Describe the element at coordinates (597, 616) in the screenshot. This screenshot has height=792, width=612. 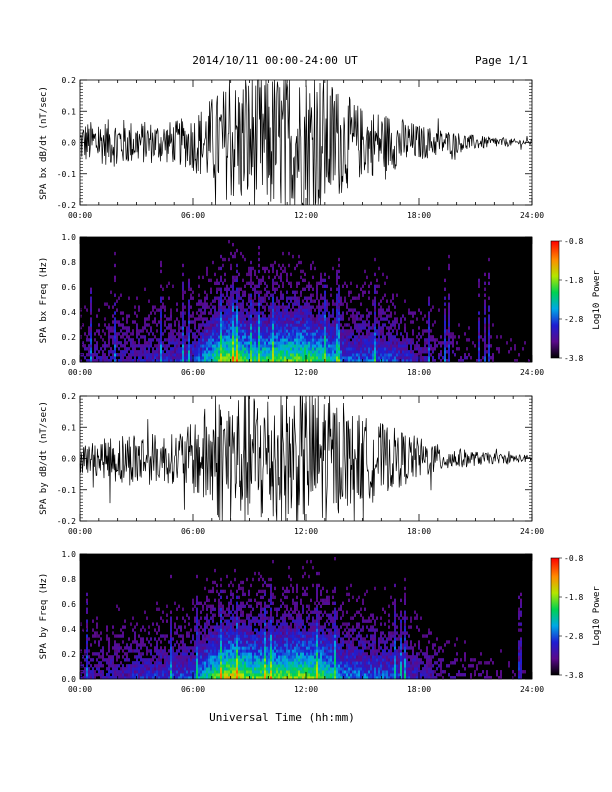
I see `colorbar-2-label: Log10 Power` at that location.